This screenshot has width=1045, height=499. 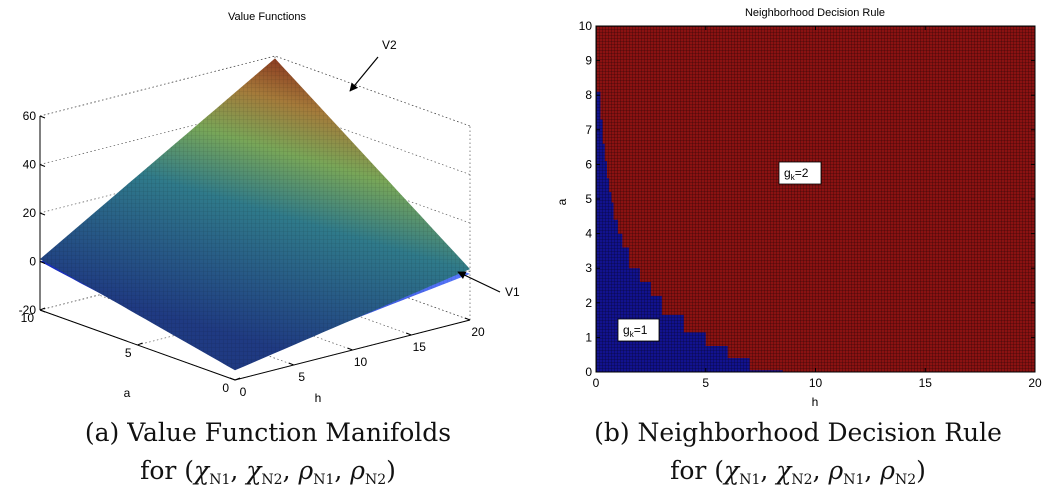 What do you see at coordinates (705, 383) in the screenshot?
I see `x-tick-label: 5` at bounding box center [705, 383].